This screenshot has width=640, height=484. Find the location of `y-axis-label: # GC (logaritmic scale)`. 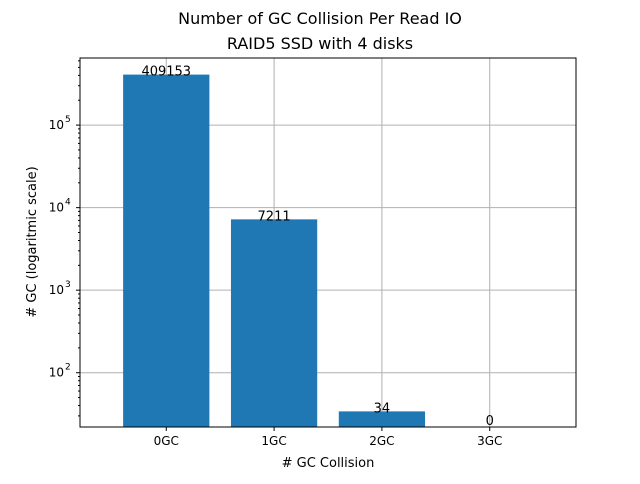

y-axis-label: # GC (logaritmic scale) is located at coordinates (32, 241).